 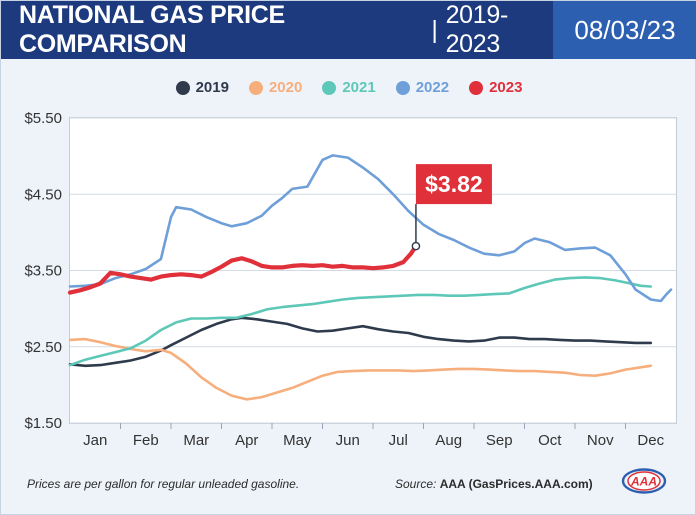 What do you see at coordinates (448, 440) in the screenshot?
I see `x-tick-label: Aug` at bounding box center [448, 440].